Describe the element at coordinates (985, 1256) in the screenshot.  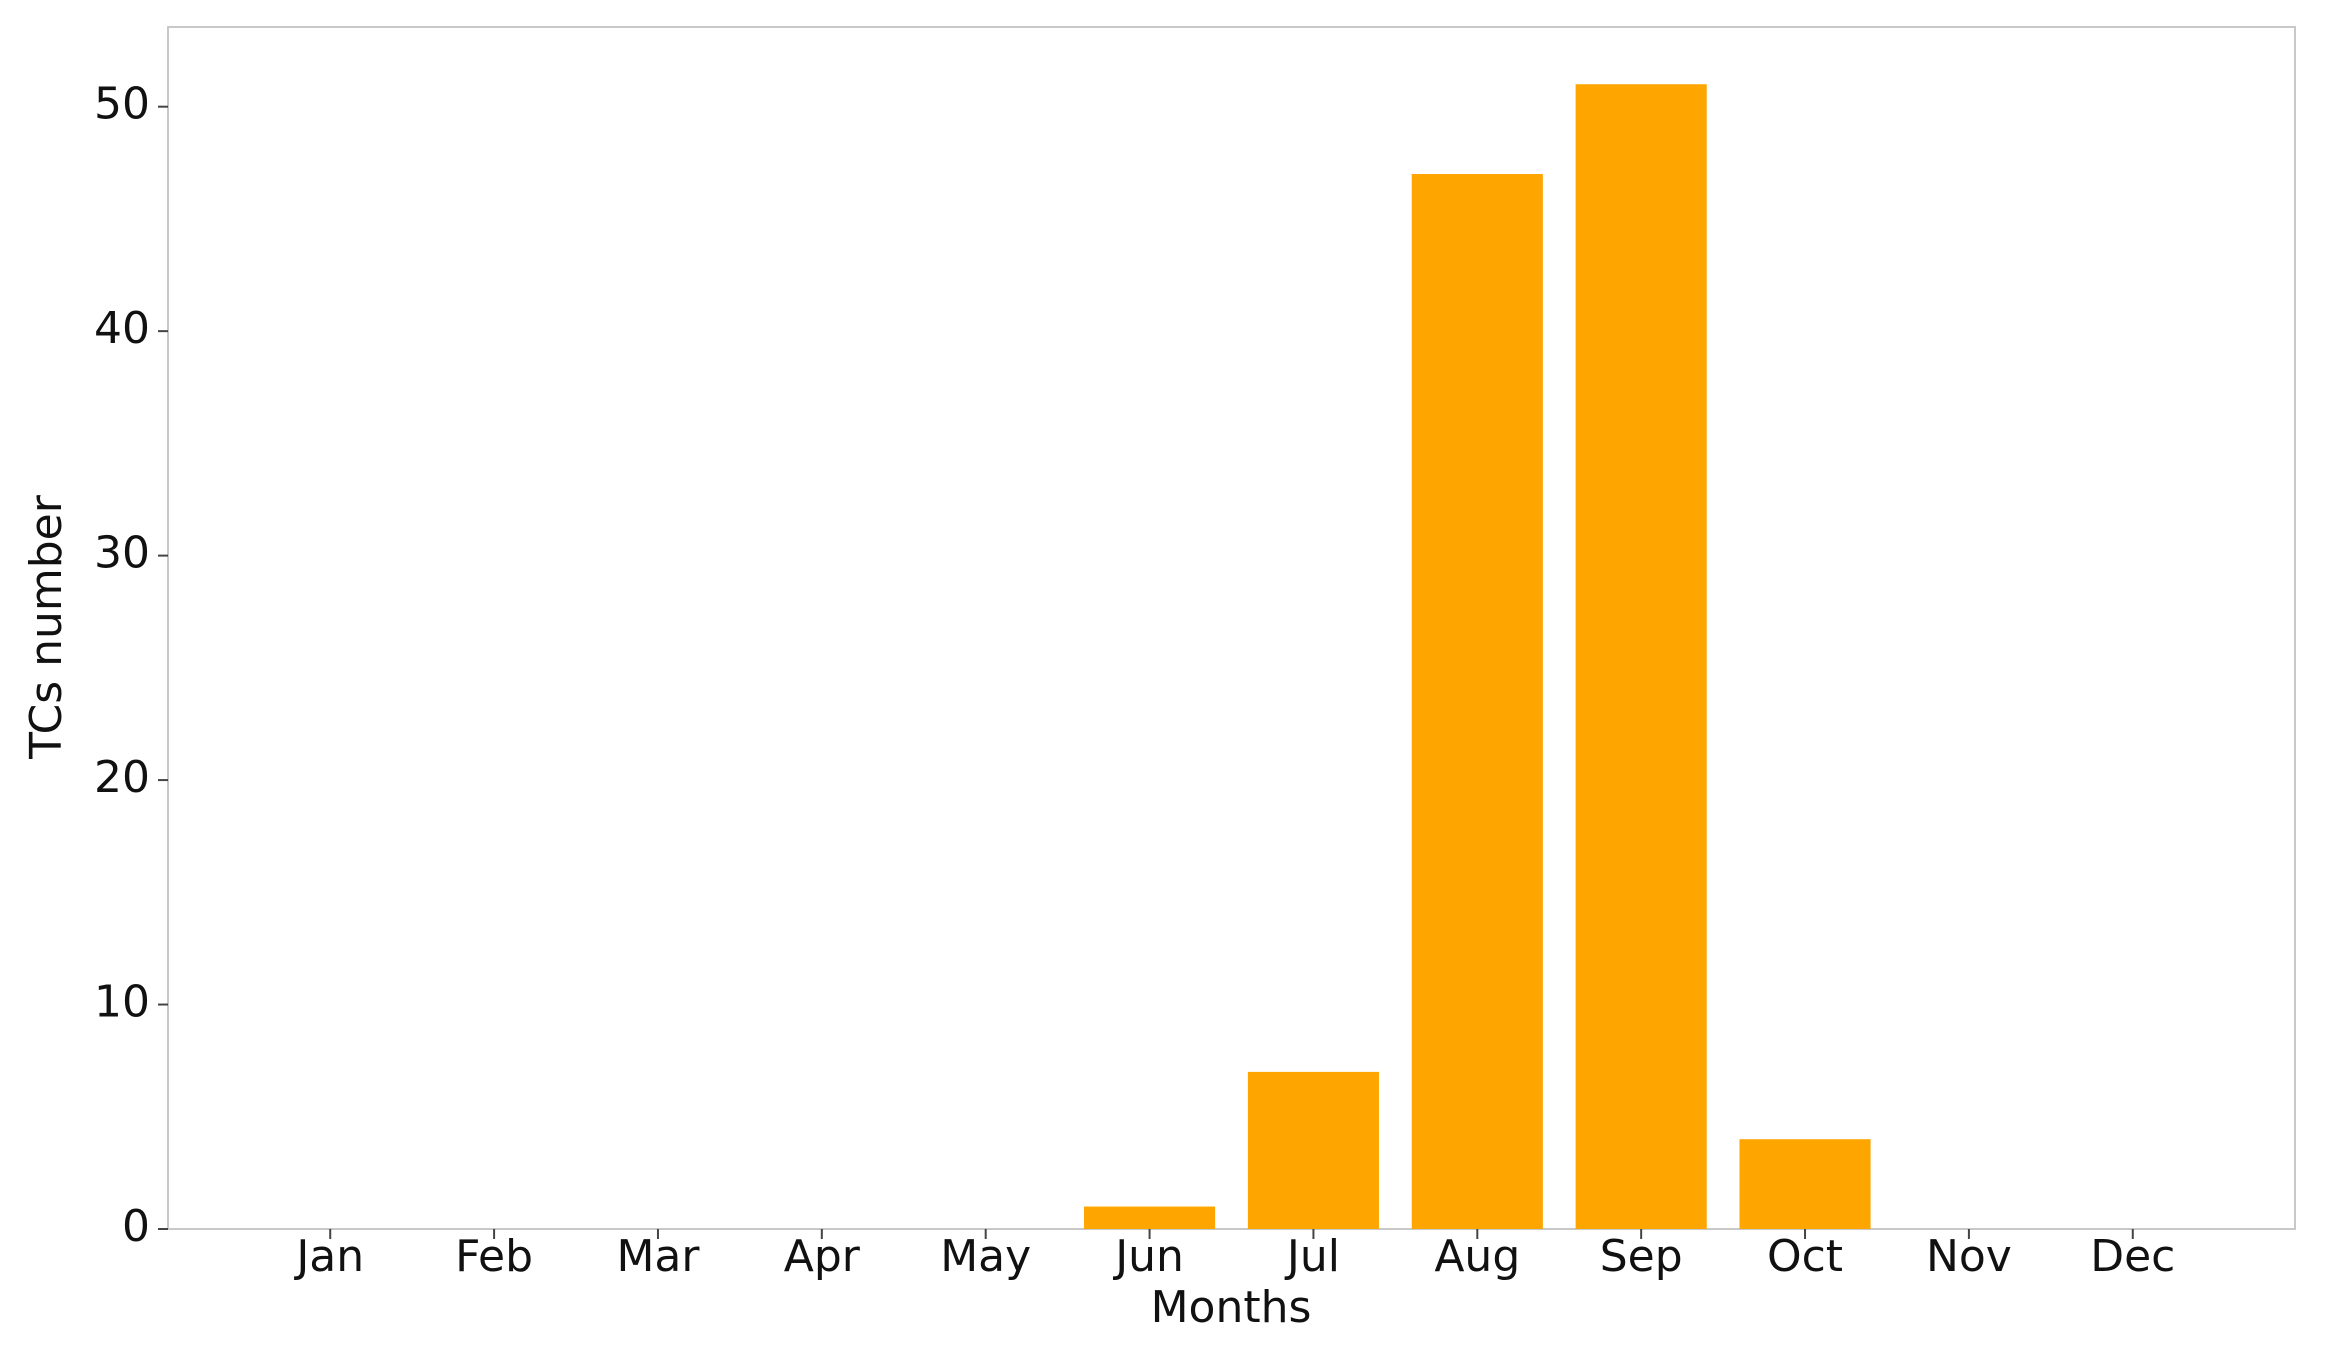
I see `x-tick-label: May` at that location.